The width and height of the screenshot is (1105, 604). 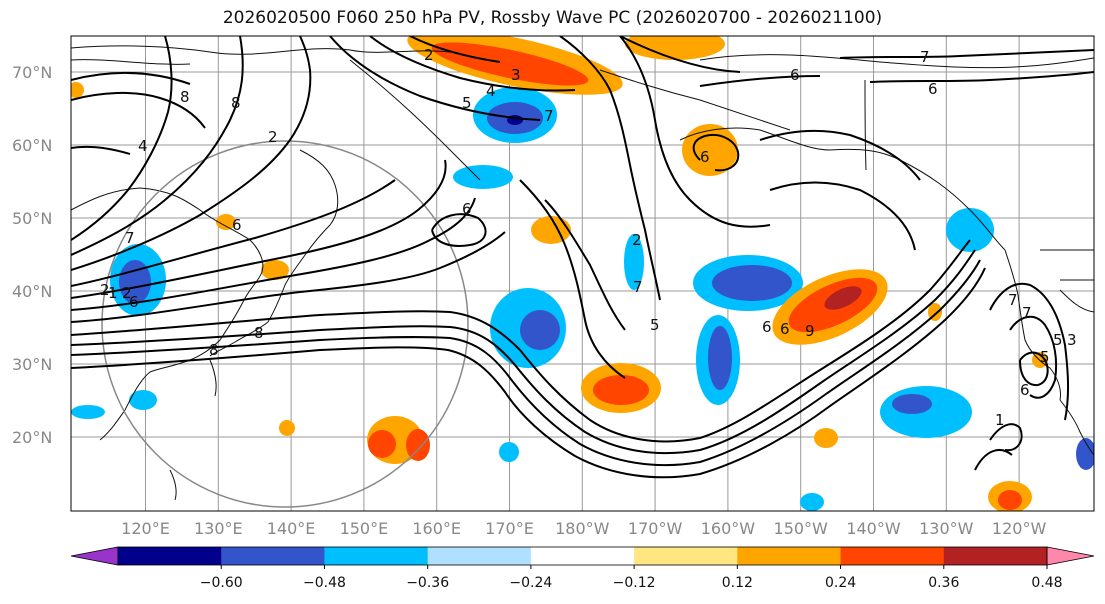 What do you see at coordinates (32, 218) in the screenshot?
I see `lat-label: 50°N` at bounding box center [32, 218].